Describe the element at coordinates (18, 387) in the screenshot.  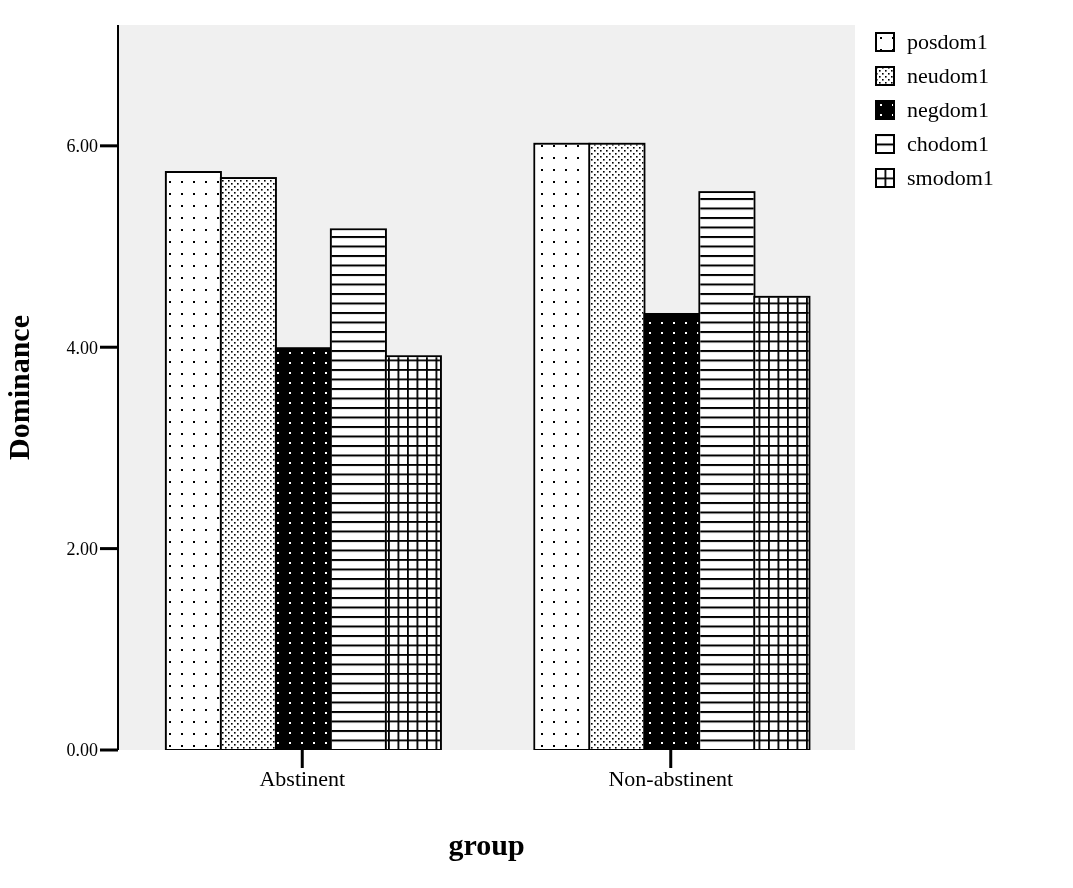
I see `y-axis-title: Dominance` at that location.